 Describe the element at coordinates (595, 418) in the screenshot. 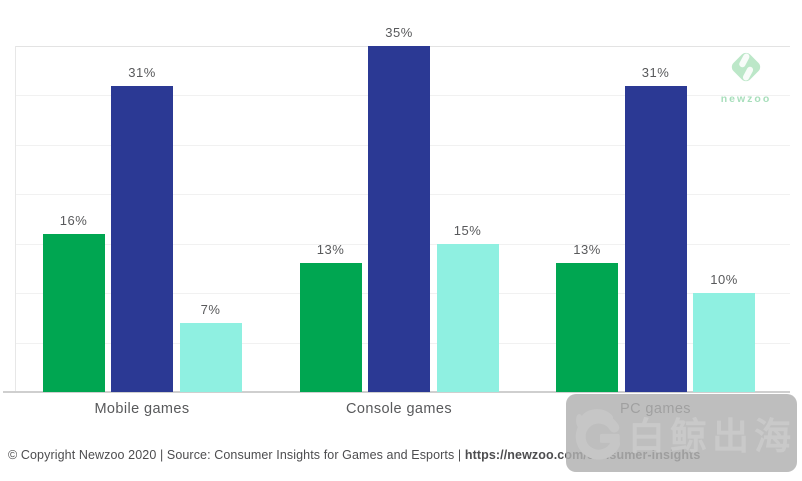

I see `whale-body` at that location.